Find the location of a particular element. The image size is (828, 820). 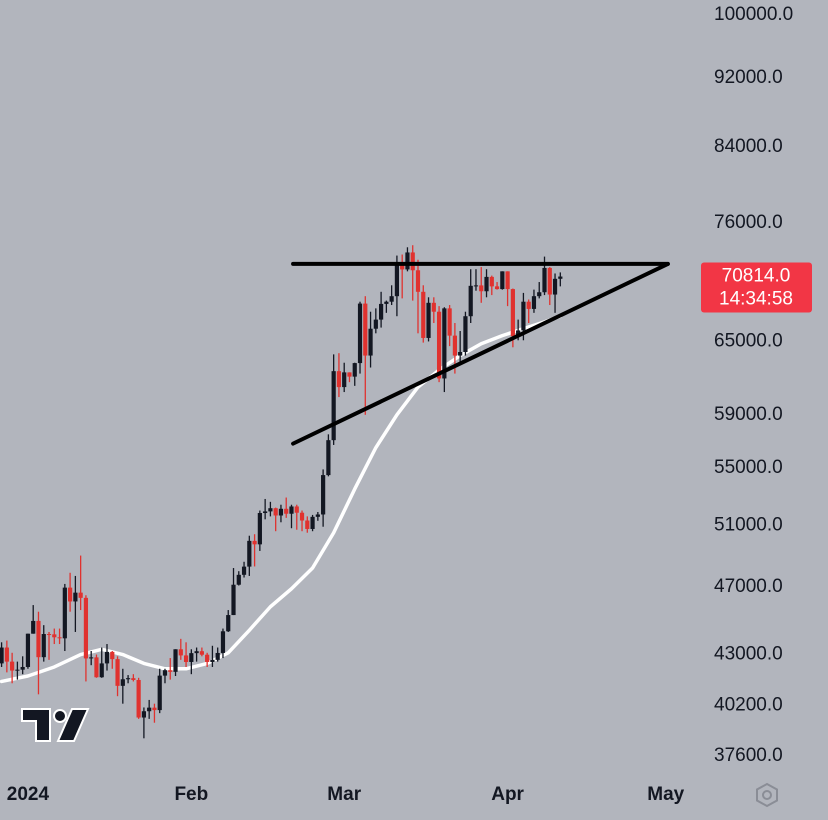

y-tick-label: 76000.0 is located at coordinates (748, 222).